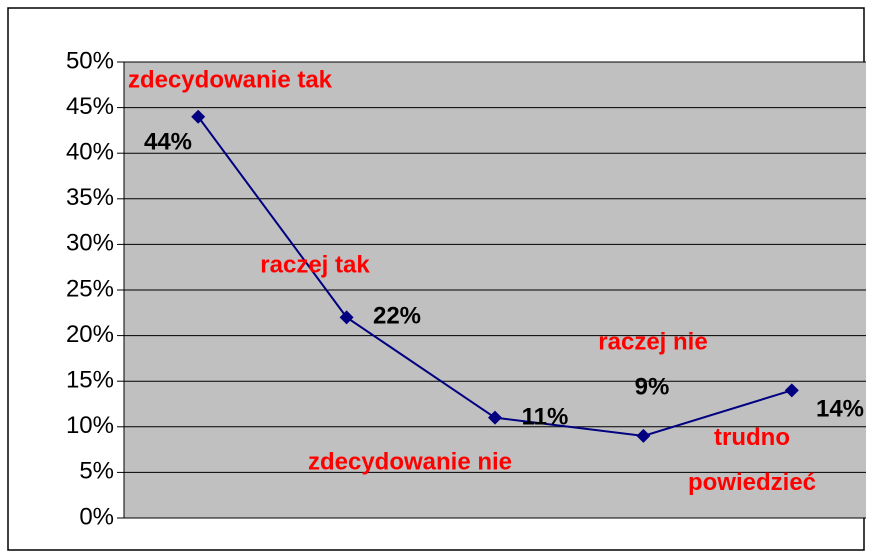 This screenshot has width=871, height=558. I want to click on y-tick-label: 20%, so click(90, 334).